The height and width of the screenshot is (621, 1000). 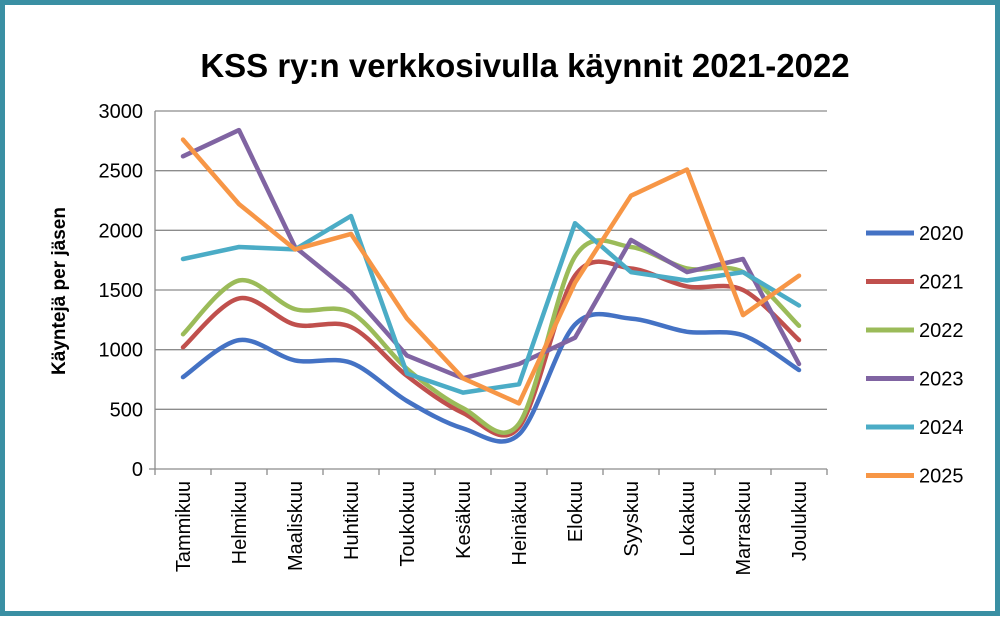 I want to click on y-axis-label: Käyntejä per jäsen, so click(x=59, y=291).